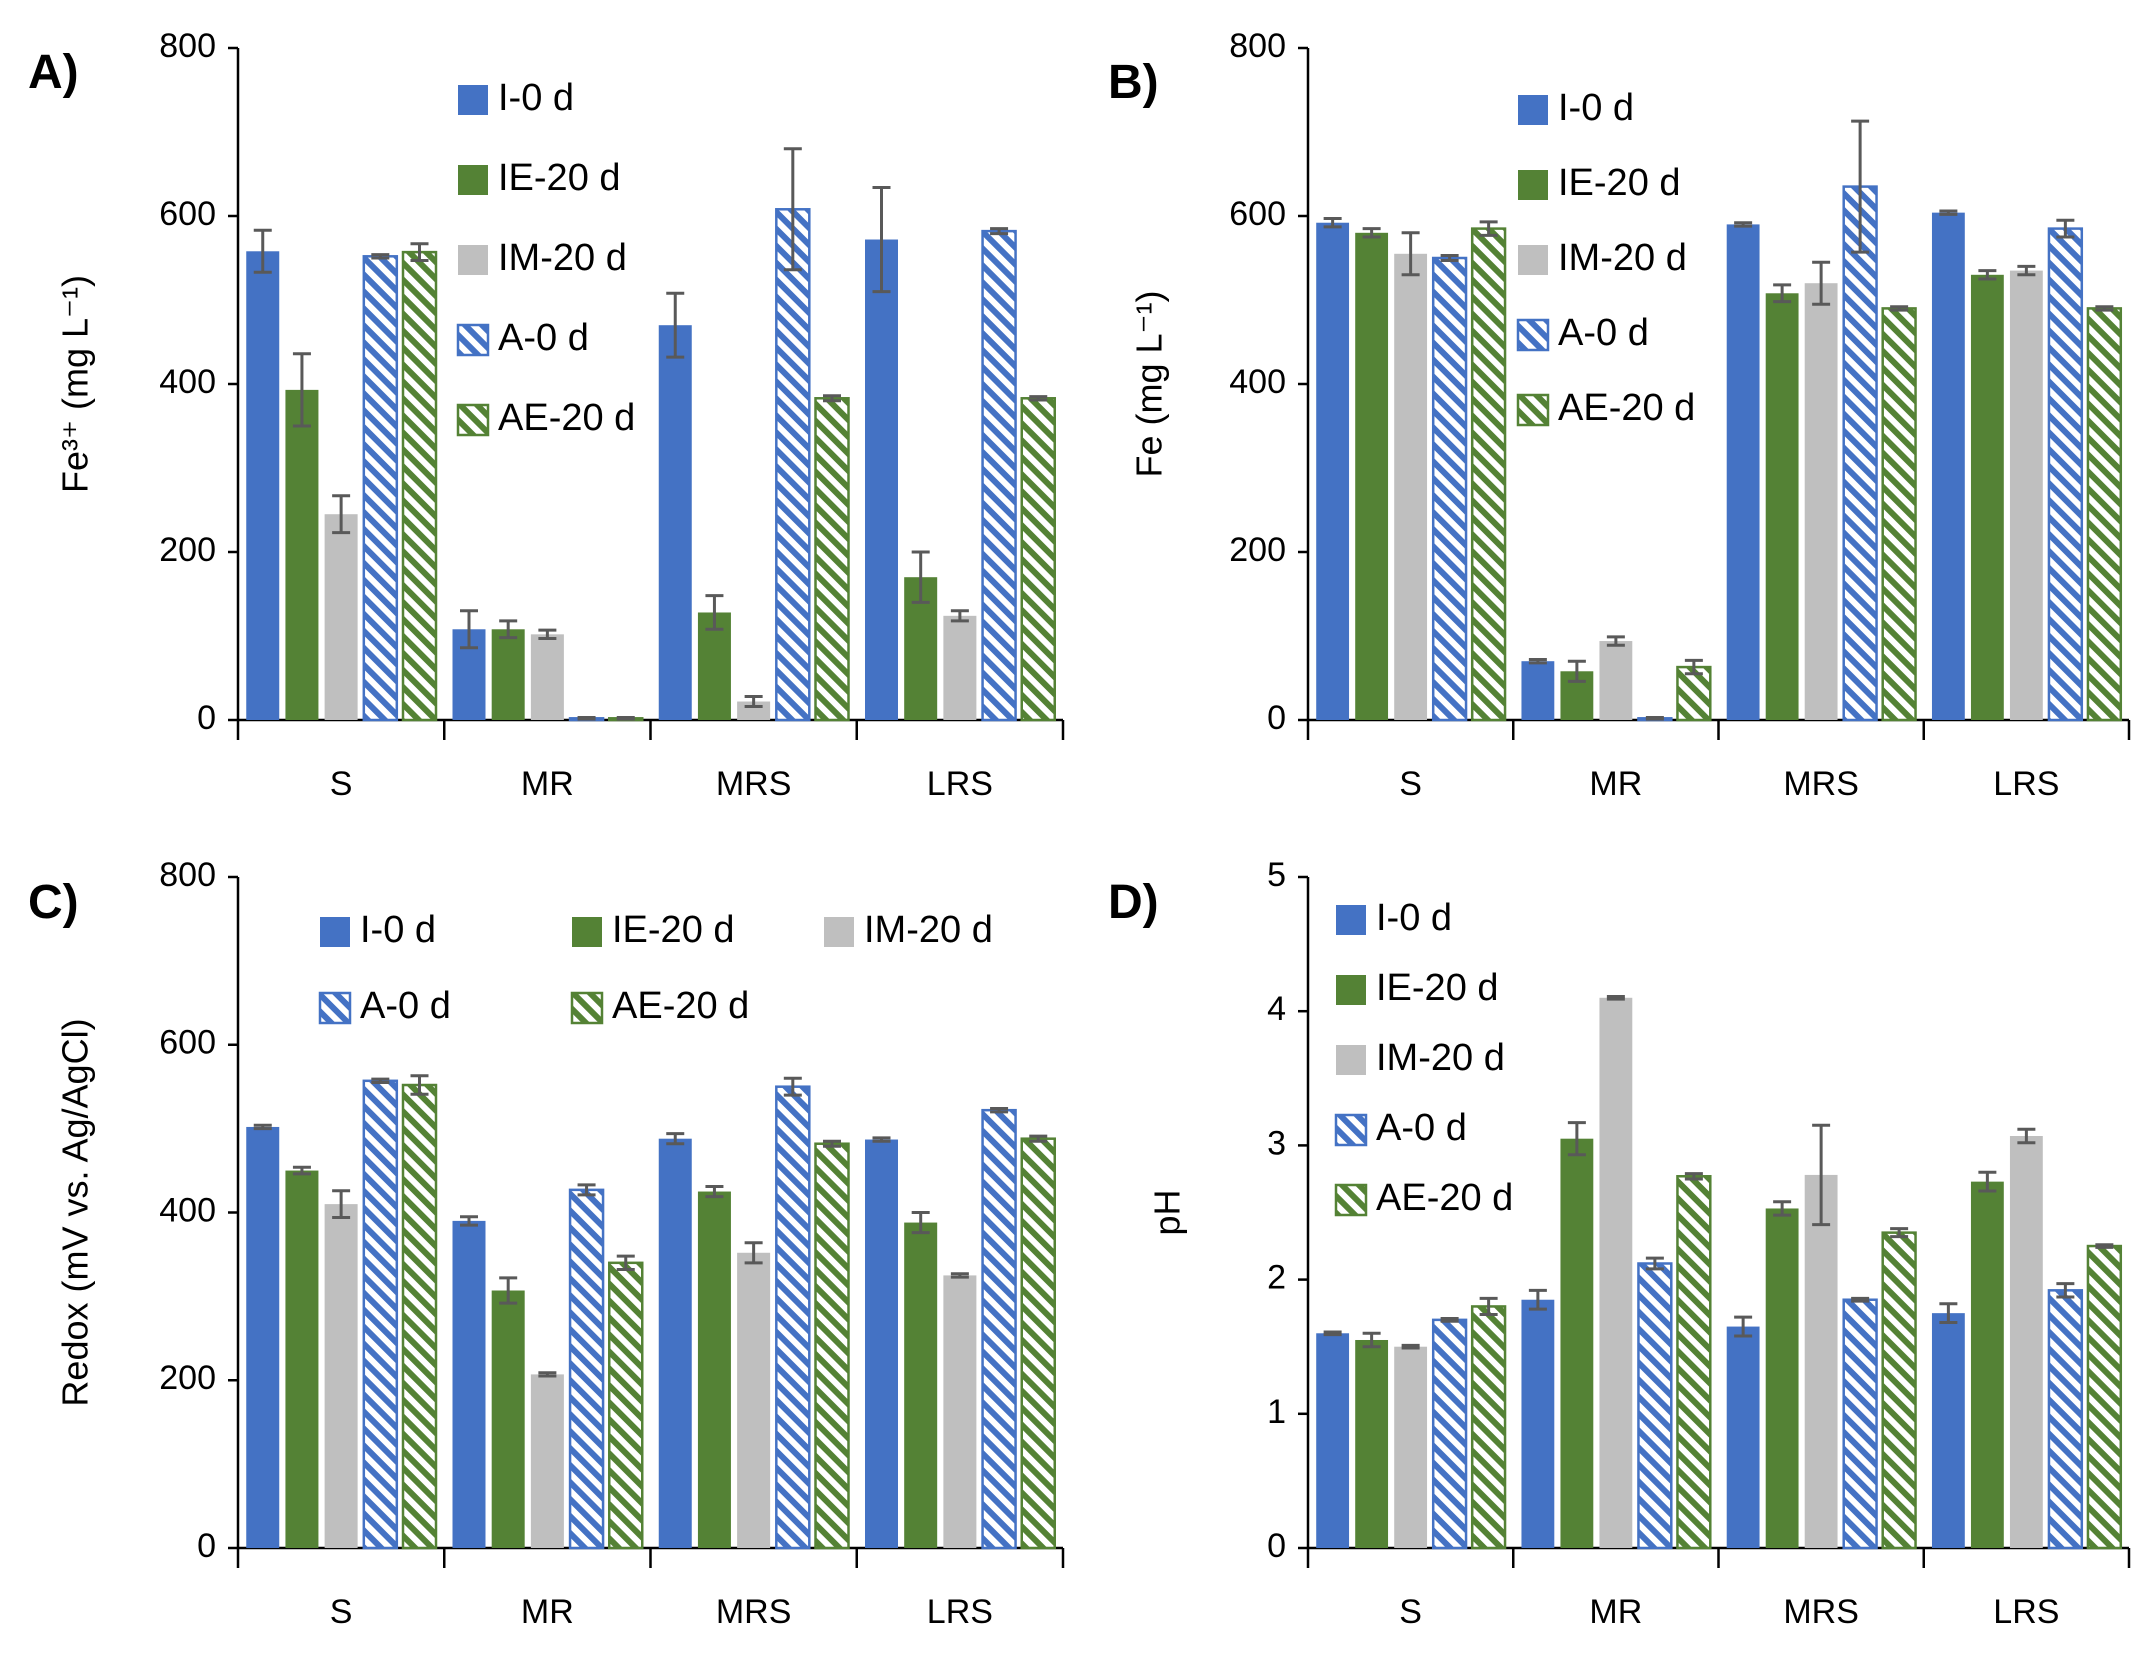 Image resolution: width=2149 pixels, height=1654 pixels. Describe the element at coordinates (1257, 46) in the screenshot. I see `y-tick-label: 800` at that location.